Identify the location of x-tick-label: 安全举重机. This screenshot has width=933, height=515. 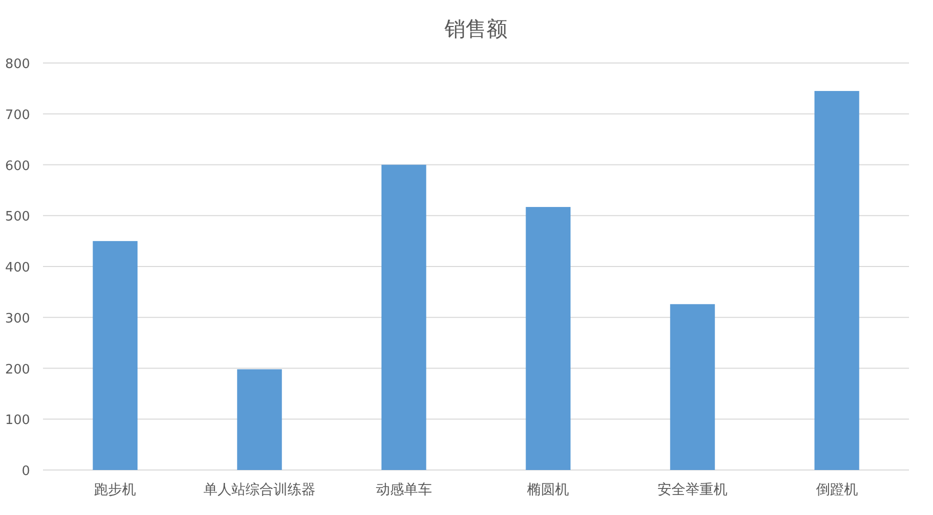
(693, 490).